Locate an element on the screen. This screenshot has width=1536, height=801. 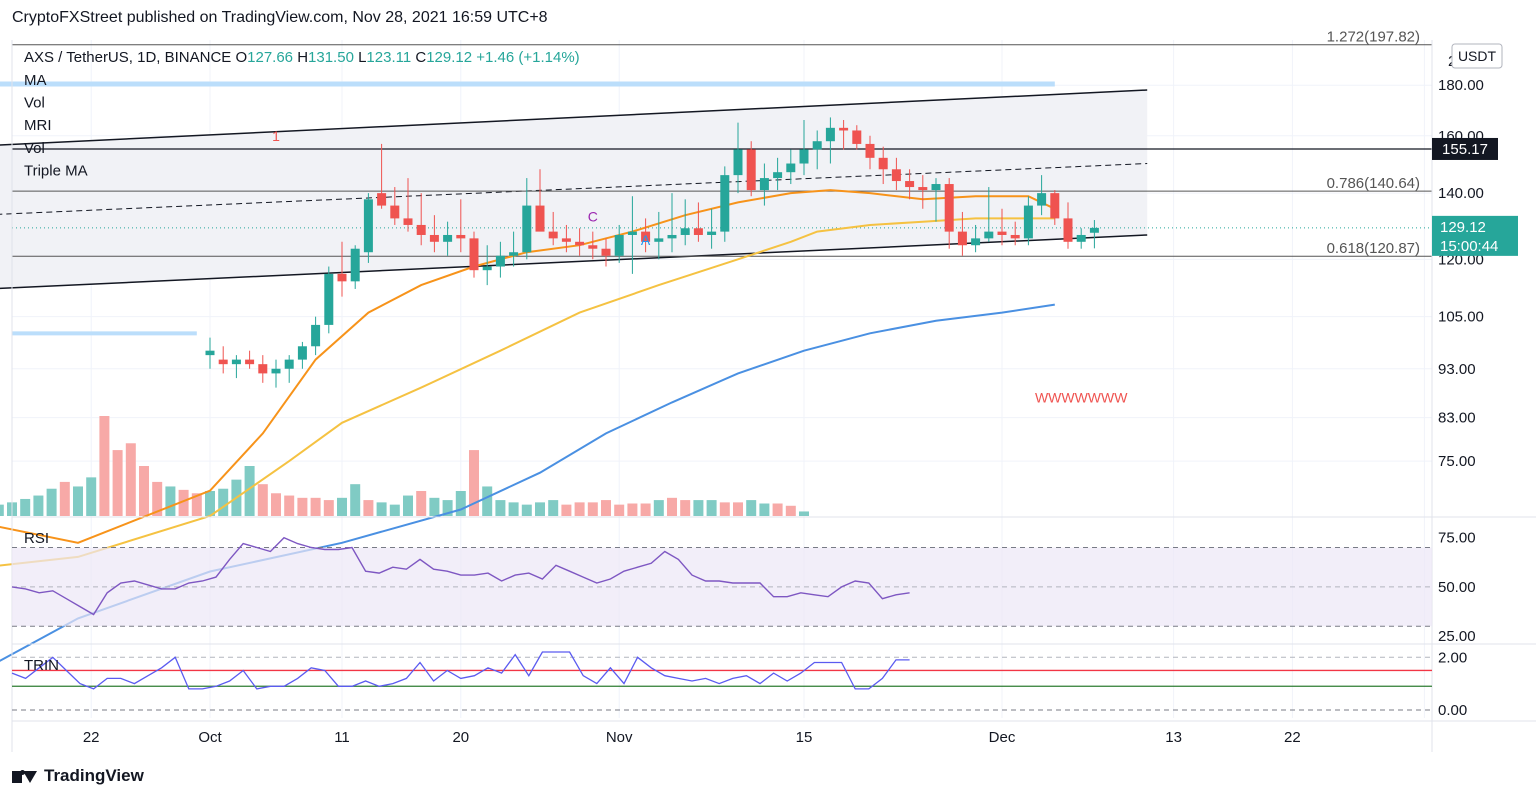
tradingview-footer: TradingView is located at coordinates (78, 776).